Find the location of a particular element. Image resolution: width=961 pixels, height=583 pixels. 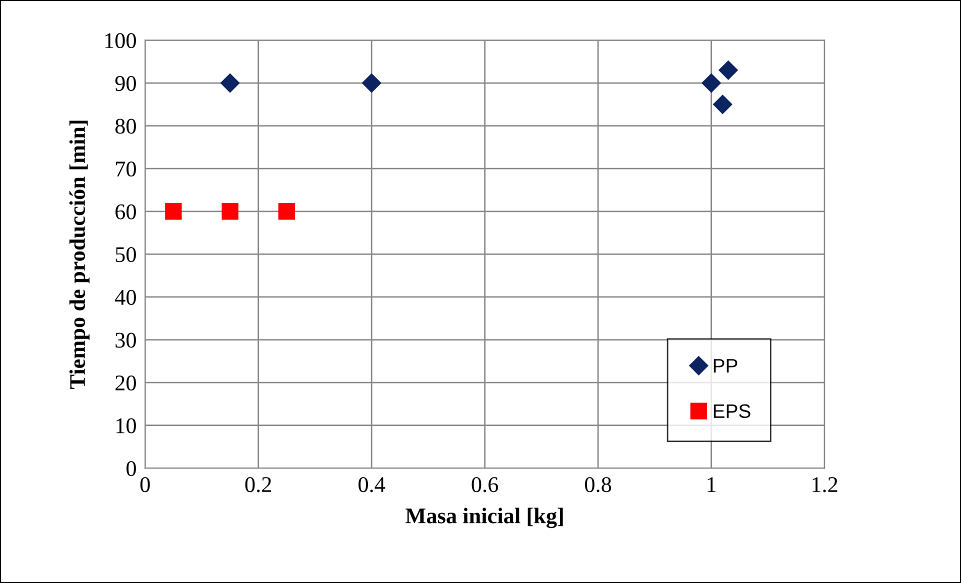

y-tick-label: 40 is located at coordinates (125, 297).